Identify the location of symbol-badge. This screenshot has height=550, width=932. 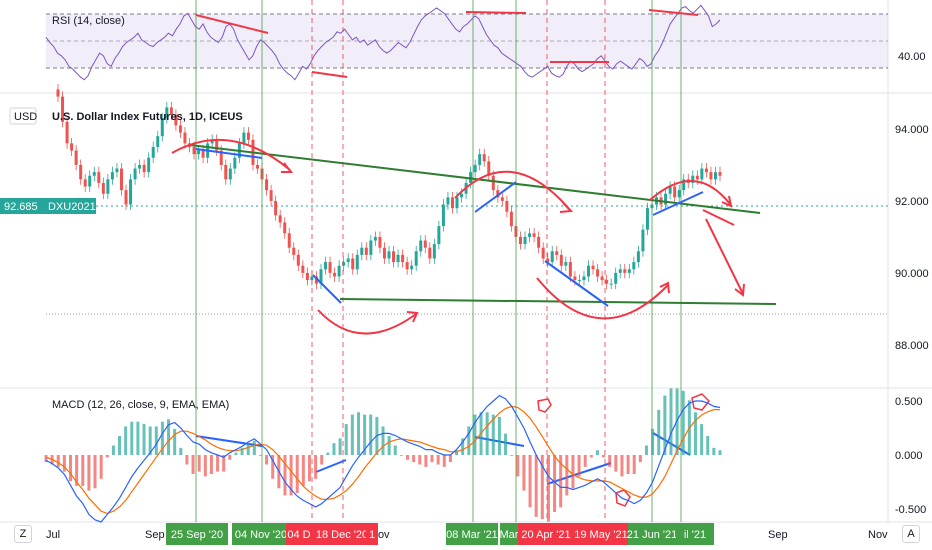
(70, 206).